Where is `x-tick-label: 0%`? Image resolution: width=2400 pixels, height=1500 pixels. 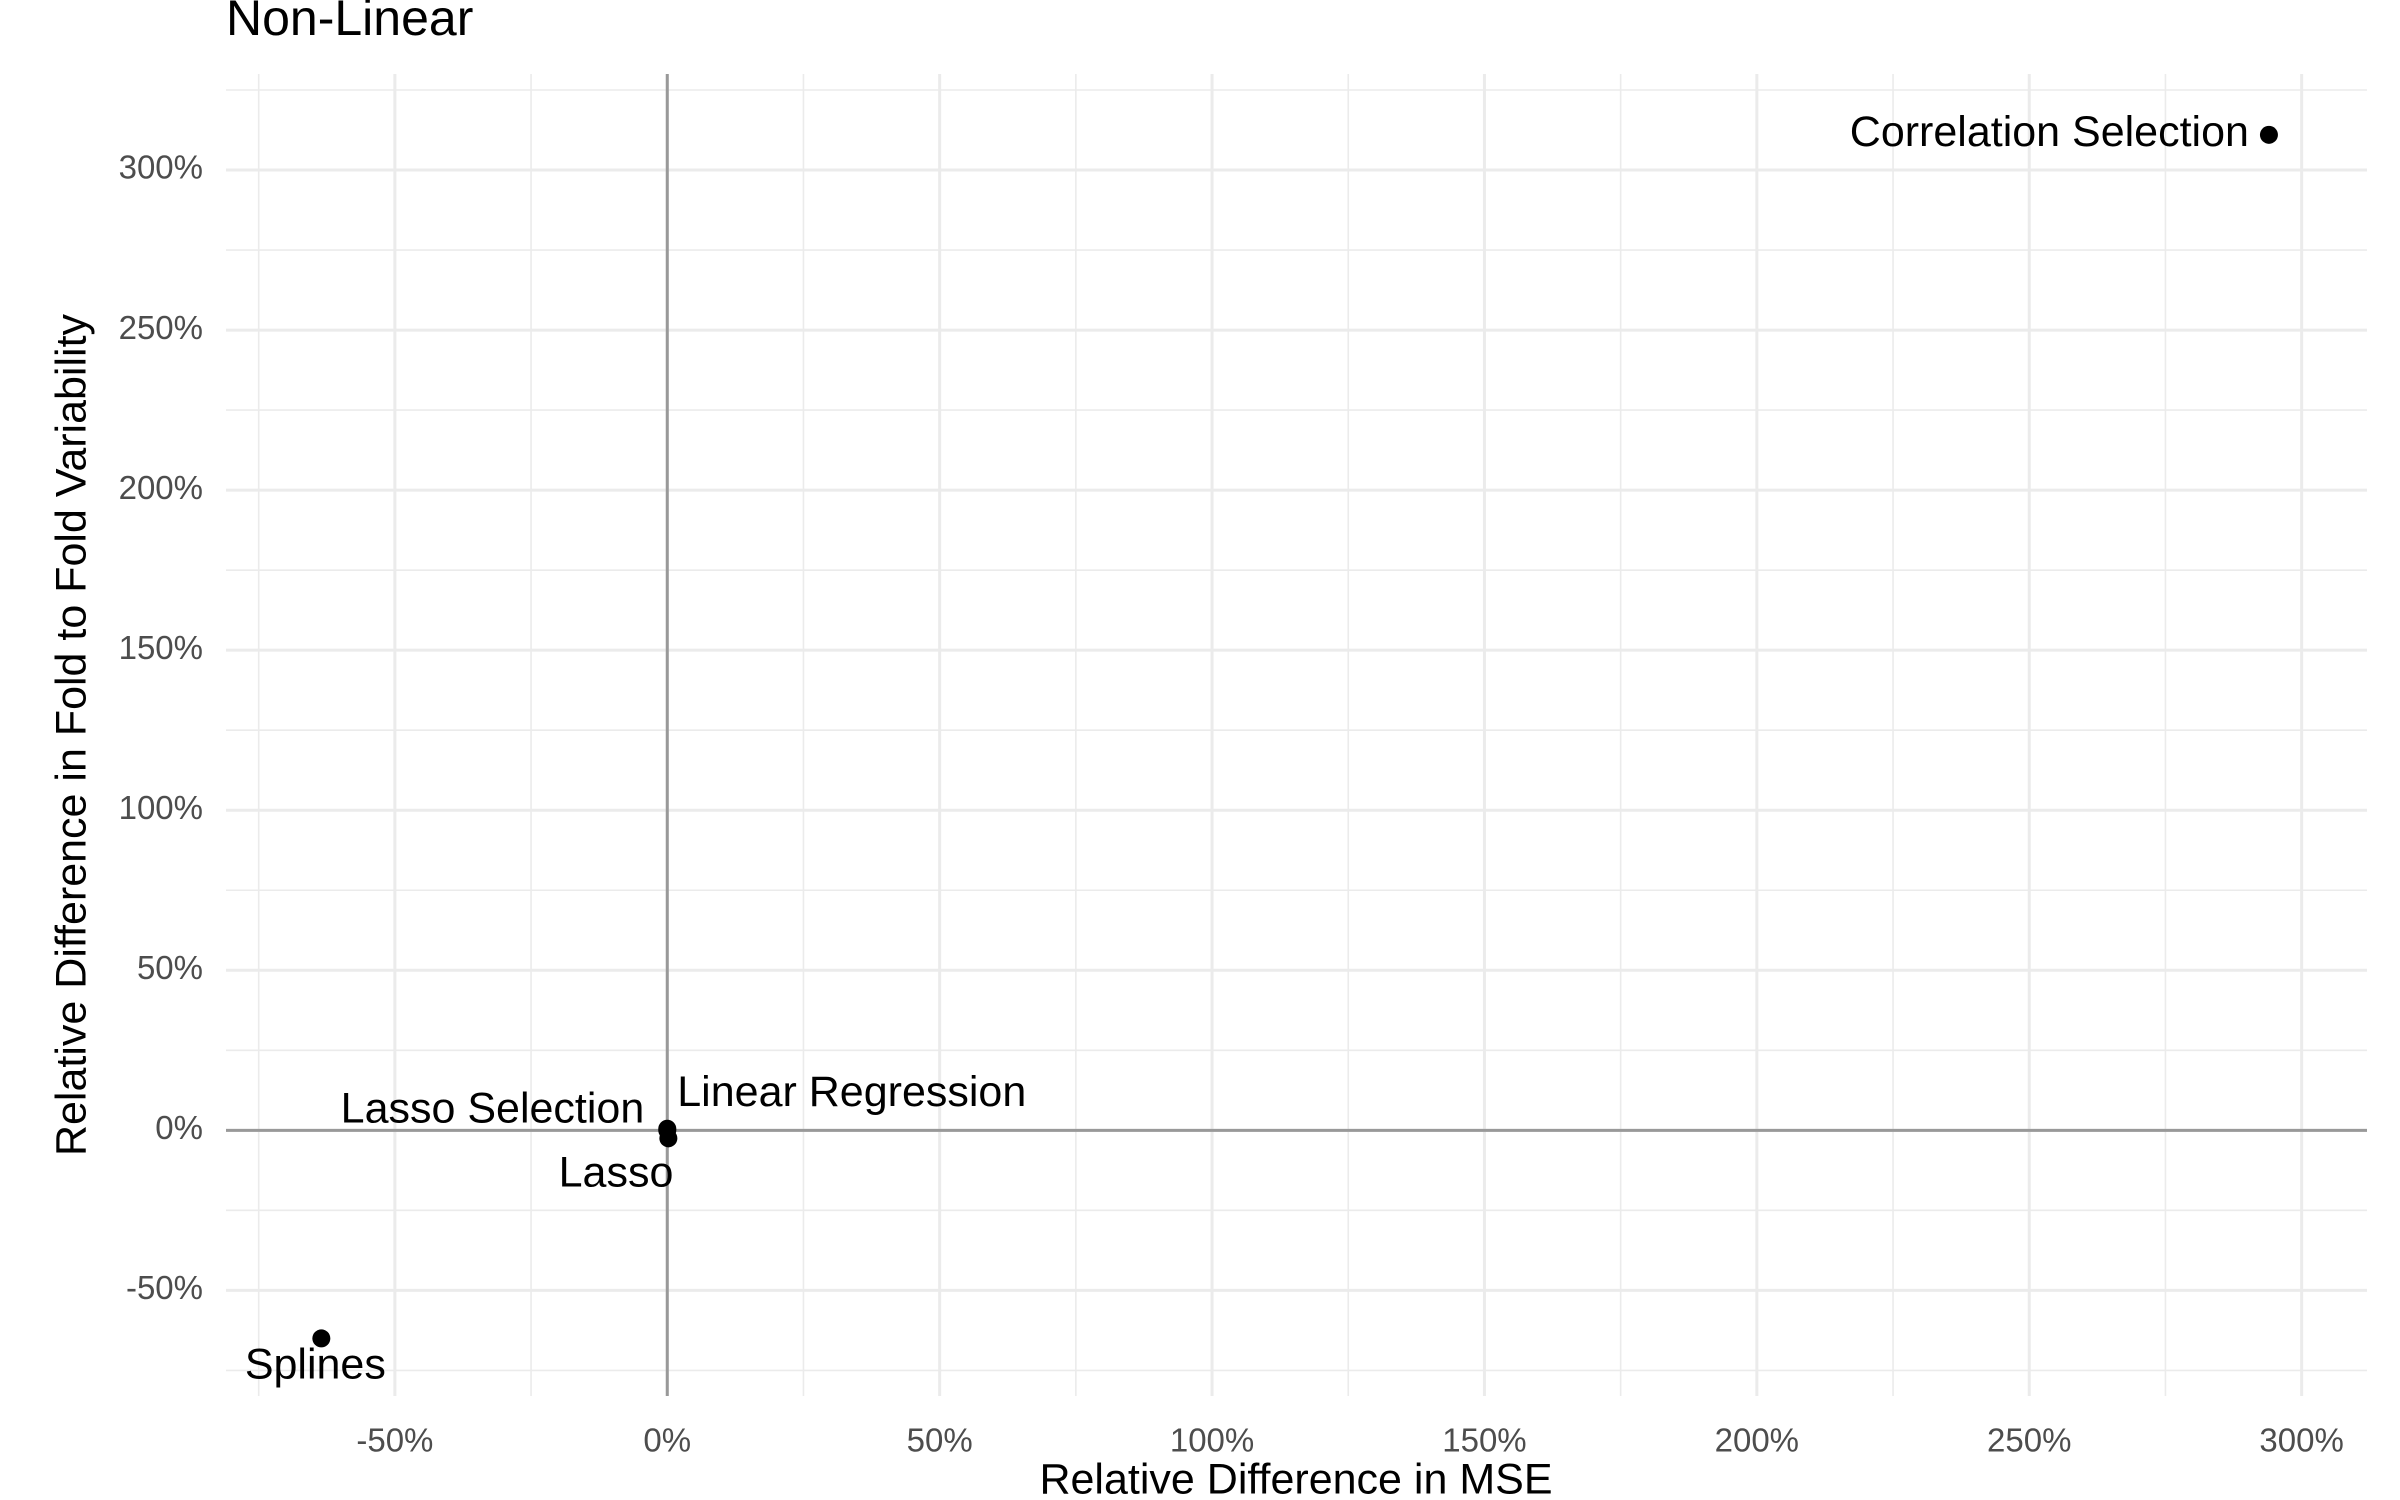
x-tick-label: 0% is located at coordinates (667, 1440).